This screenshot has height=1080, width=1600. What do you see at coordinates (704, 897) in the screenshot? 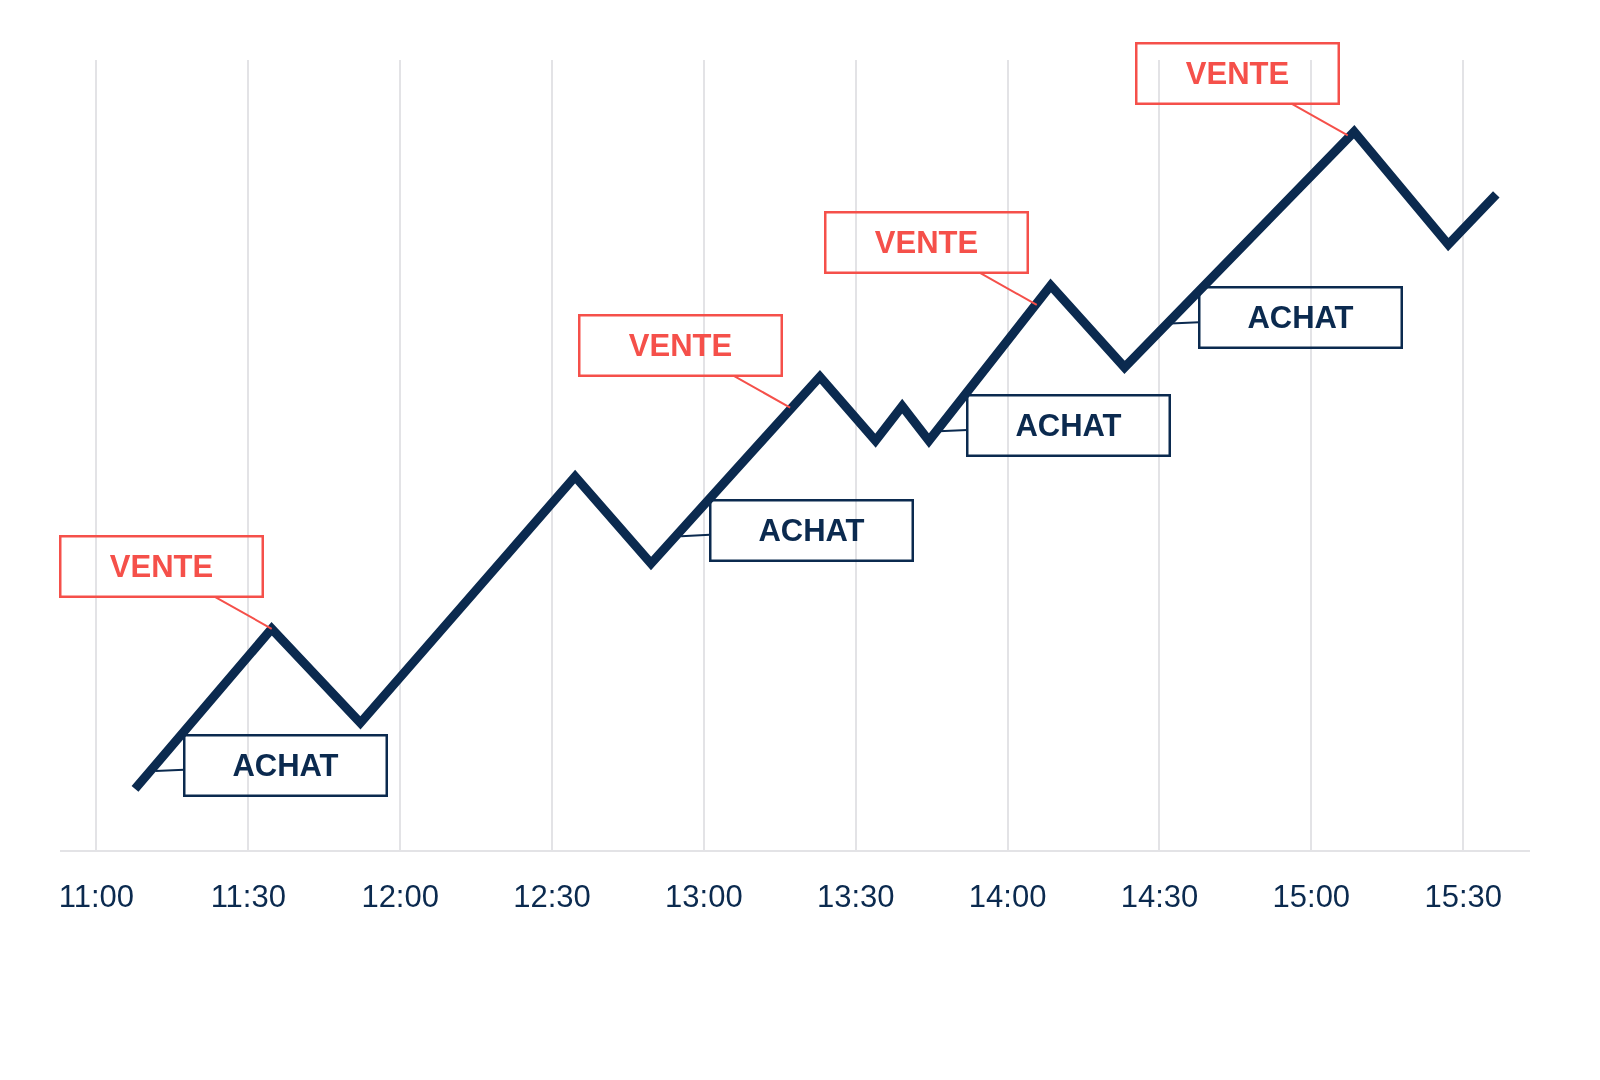
I see `x-tick-label: 13:00` at bounding box center [704, 897].